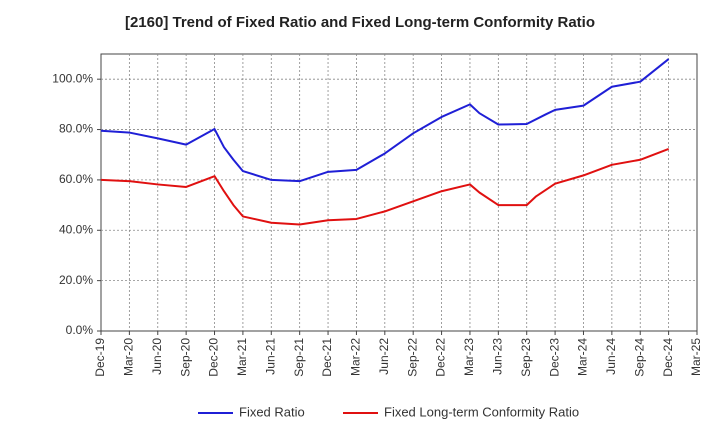  What do you see at coordinates (157, 356) in the screenshot?
I see `x-tick-label: Jun-20` at bounding box center [157, 356].